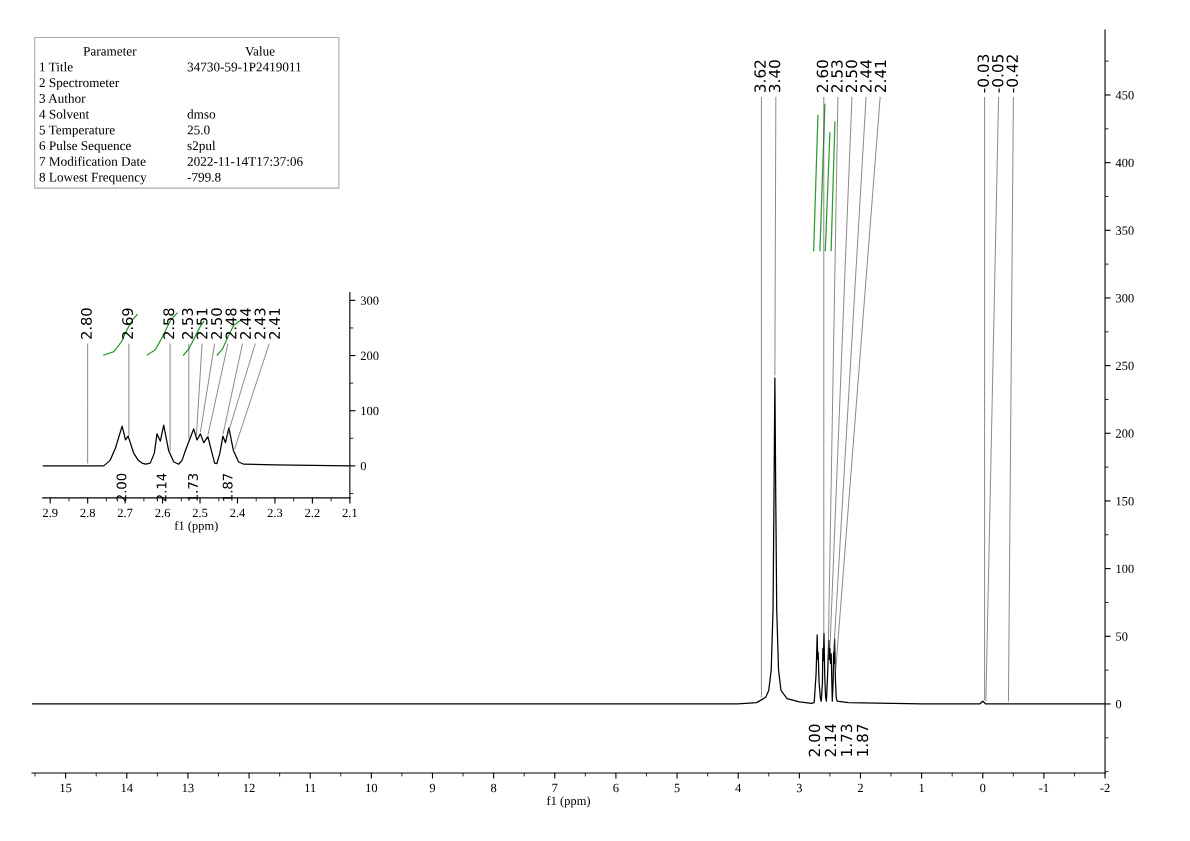 This screenshot has width=1190, height=841. What do you see at coordinates (774, 76) in the screenshot?
I see `annotation: 3.40` at bounding box center [774, 76].